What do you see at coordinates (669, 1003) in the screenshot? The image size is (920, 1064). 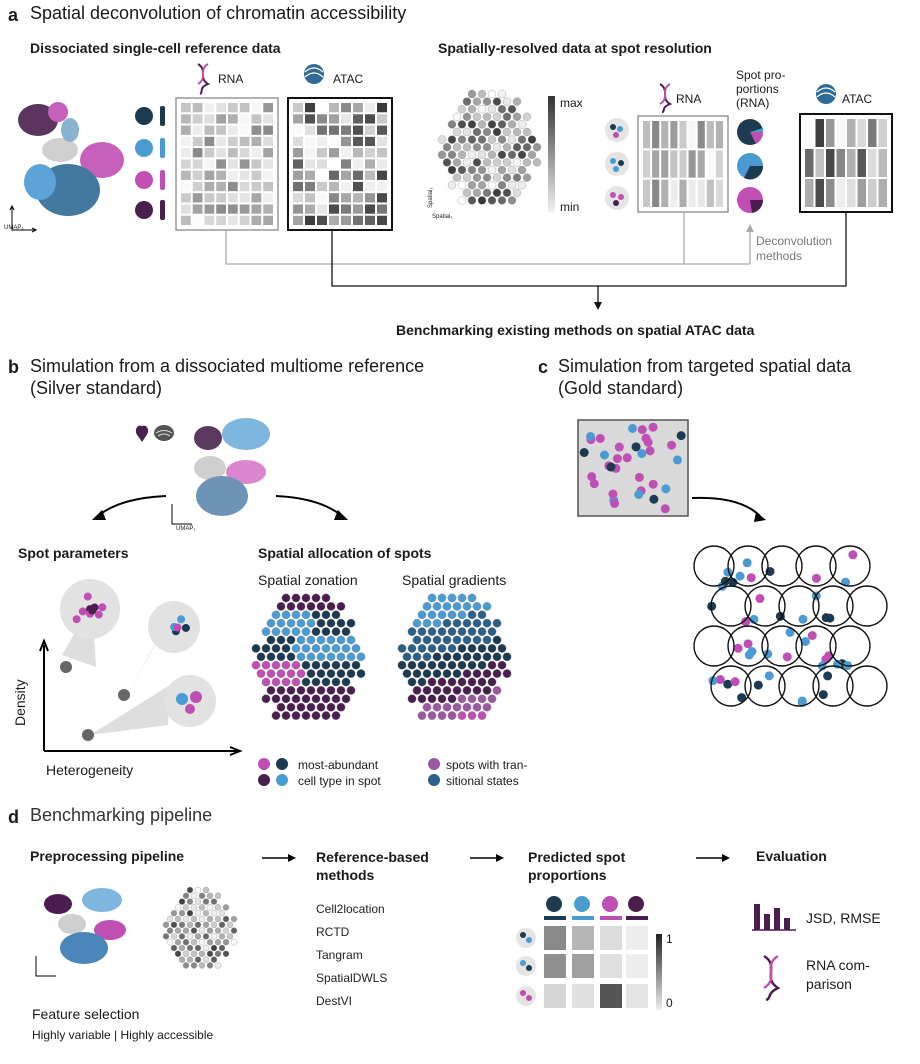 I see `scale-bottom-label: 0` at bounding box center [669, 1003].